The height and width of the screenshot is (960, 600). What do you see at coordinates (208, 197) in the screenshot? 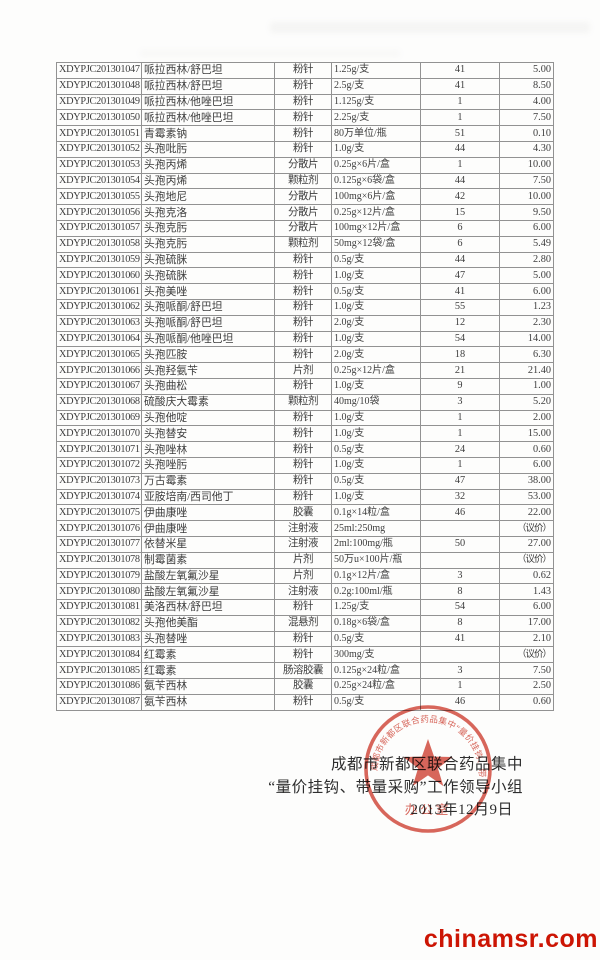
I see `cell-drug-name: 头孢地尼` at bounding box center [208, 197].